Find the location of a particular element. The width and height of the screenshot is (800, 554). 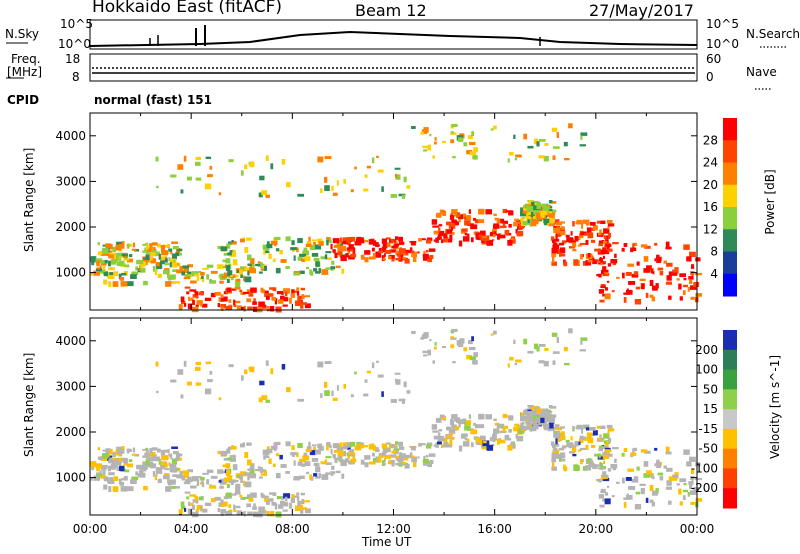

nsky-tick-top: 10^5 is located at coordinates (76, 24).